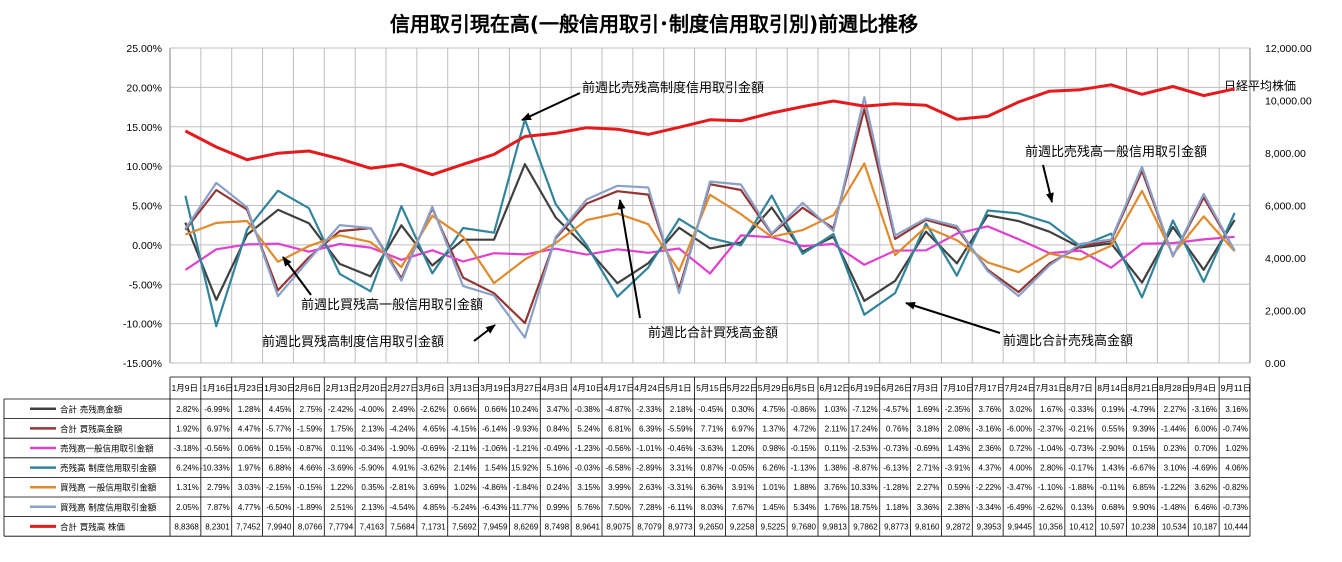 The image size is (1342, 562). Describe the element at coordinates (709, 250) in the screenshot. I see `series-line` at that location.